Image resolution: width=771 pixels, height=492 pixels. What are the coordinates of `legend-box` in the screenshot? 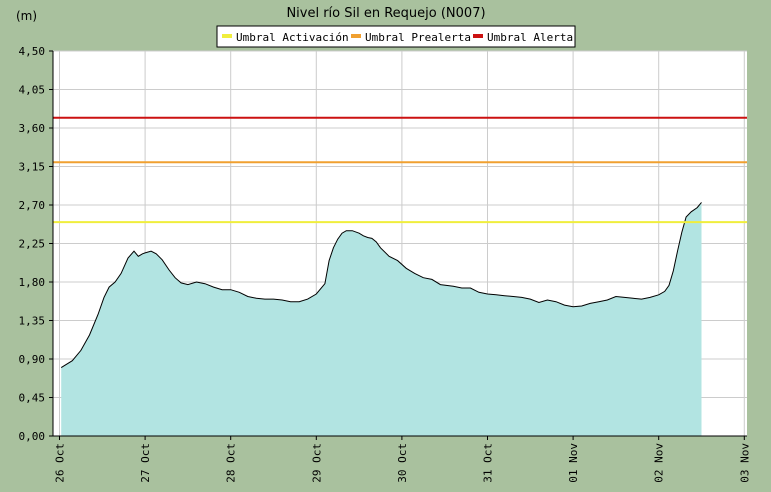 It's located at (396, 36).